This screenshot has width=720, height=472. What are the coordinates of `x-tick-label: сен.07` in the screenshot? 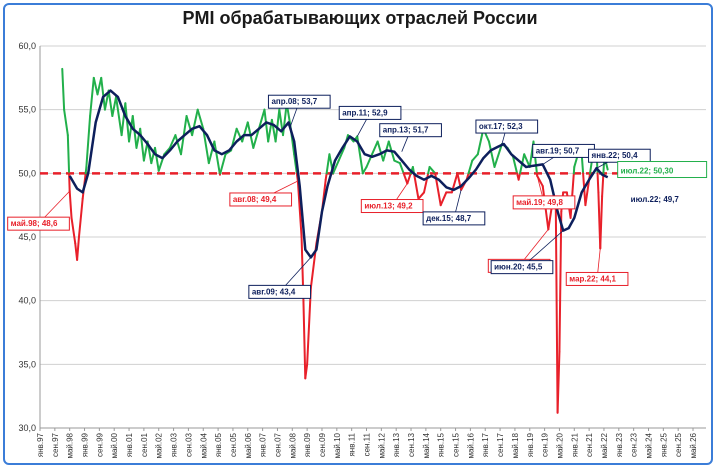 It's located at (277, 444).